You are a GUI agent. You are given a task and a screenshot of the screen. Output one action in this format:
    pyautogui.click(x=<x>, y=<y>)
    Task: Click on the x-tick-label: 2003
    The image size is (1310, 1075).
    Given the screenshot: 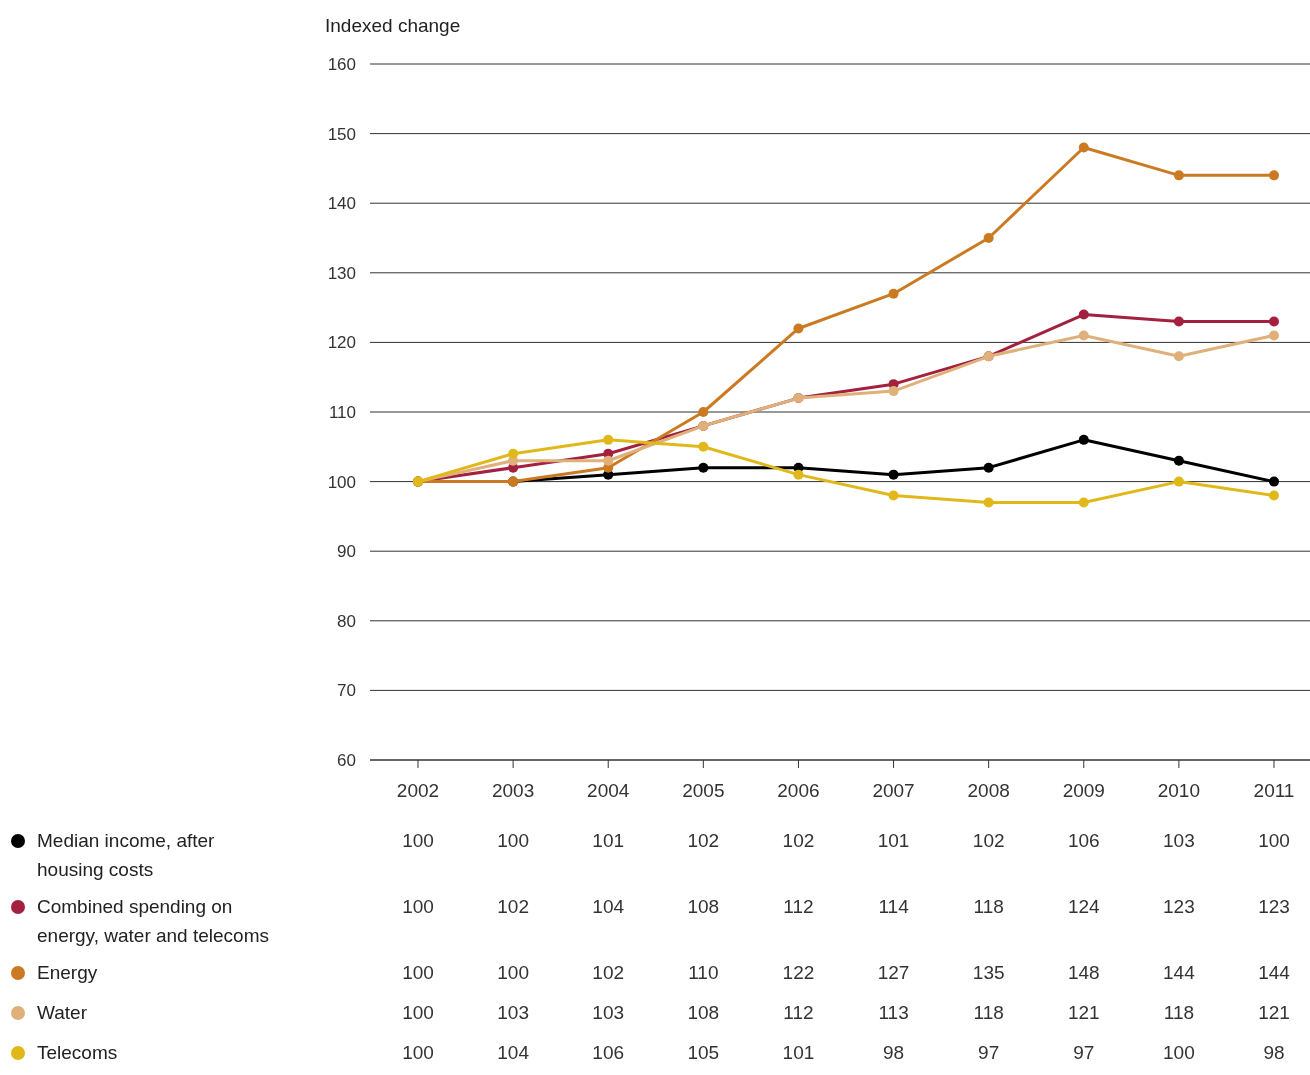 What is the action you would take?
    pyautogui.click(x=513, y=790)
    